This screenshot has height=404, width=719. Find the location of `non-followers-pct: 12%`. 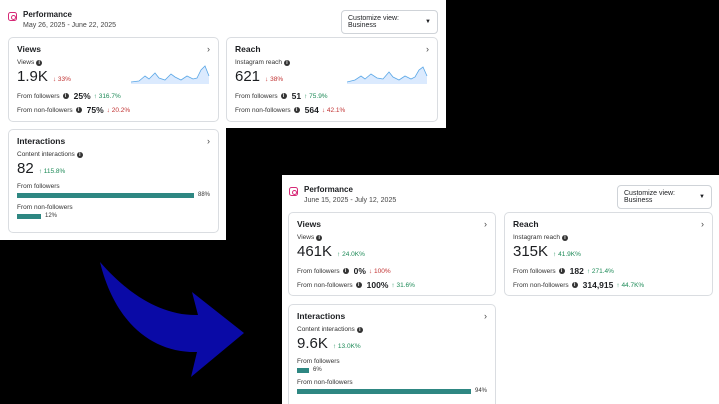

non-followers-pct: 12% is located at coordinates (51, 216).